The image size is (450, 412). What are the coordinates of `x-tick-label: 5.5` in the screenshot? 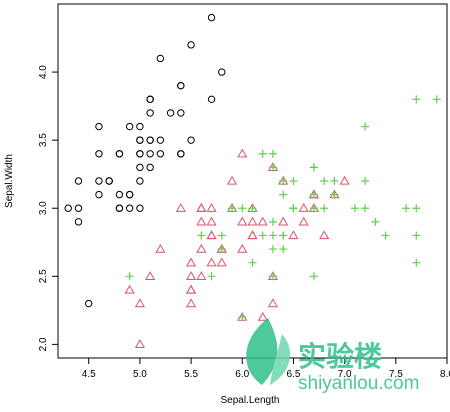 It's located at (191, 374).